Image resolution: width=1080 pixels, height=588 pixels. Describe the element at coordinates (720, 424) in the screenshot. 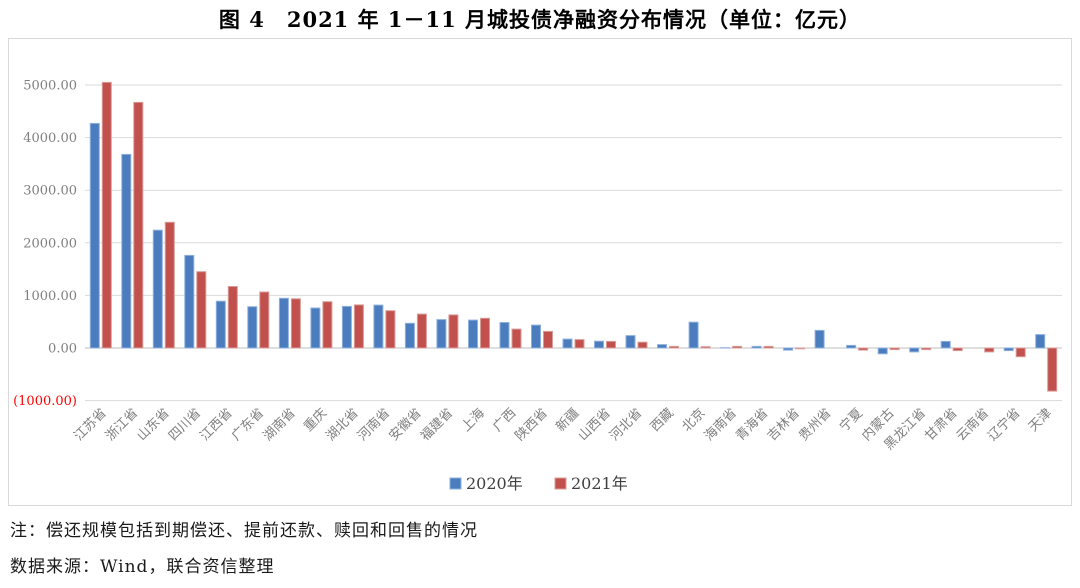

I see `xlabel-海南省: 海南省` at that location.